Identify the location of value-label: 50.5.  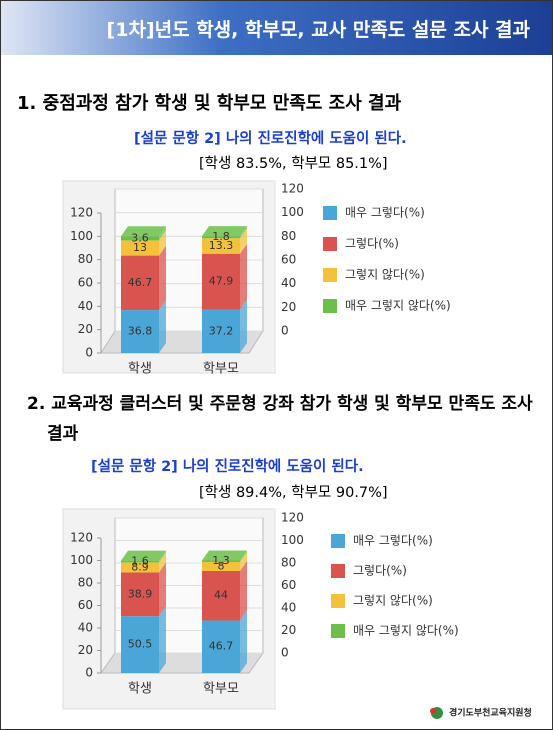
(140, 644).